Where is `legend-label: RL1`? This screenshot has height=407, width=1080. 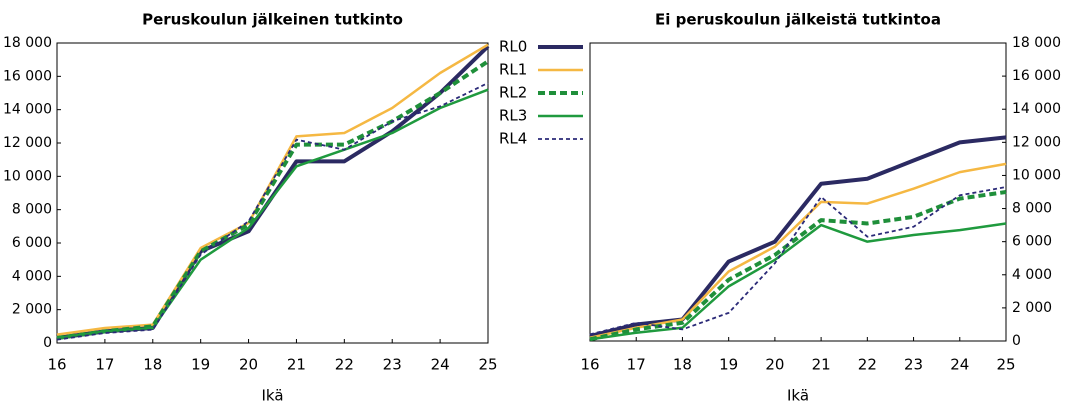
legend-label: RL1 is located at coordinates (513, 70).